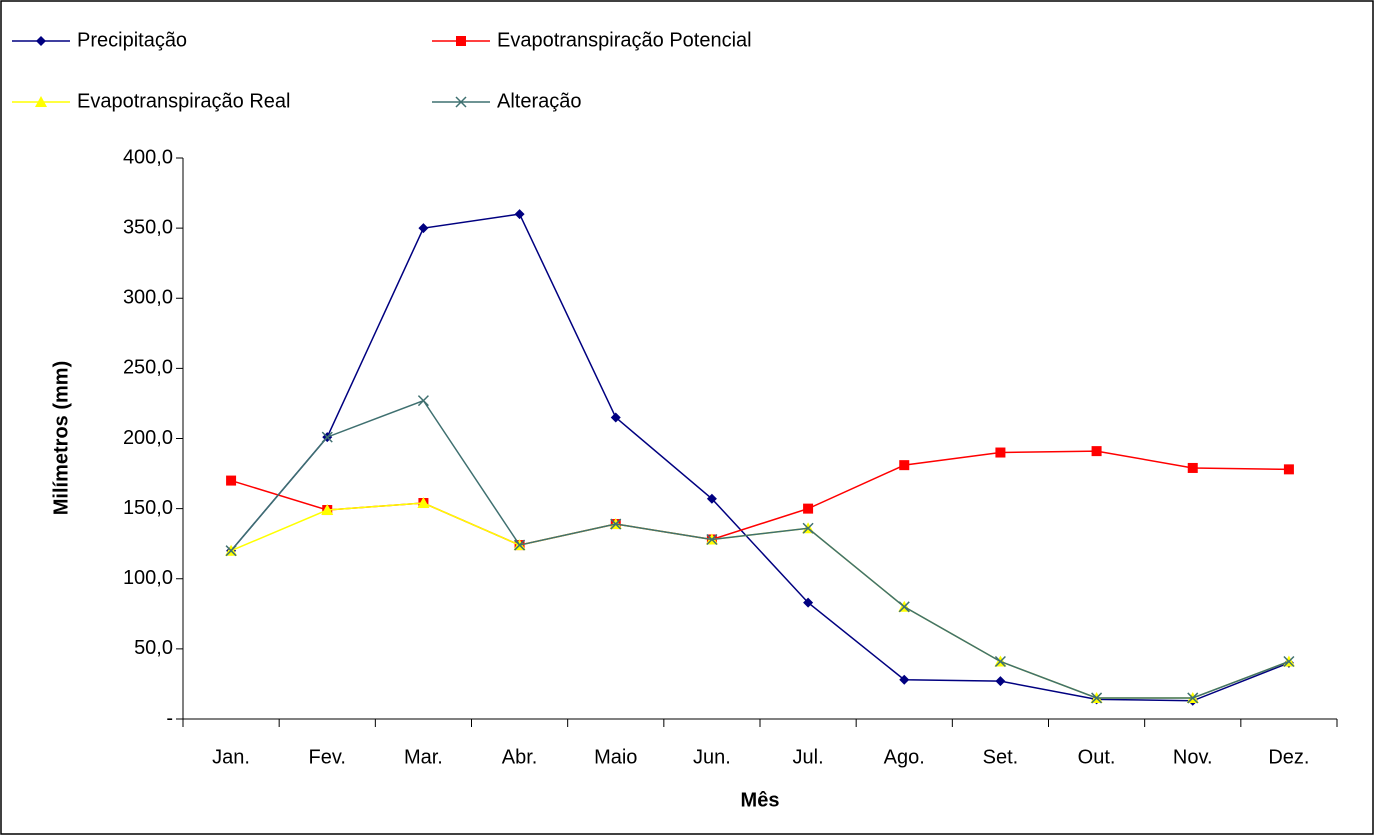 Image resolution: width=1375 pixels, height=836 pixels. What do you see at coordinates (904, 757) in the screenshot?
I see `x-tick-label: Ago.` at bounding box center [904, 757].